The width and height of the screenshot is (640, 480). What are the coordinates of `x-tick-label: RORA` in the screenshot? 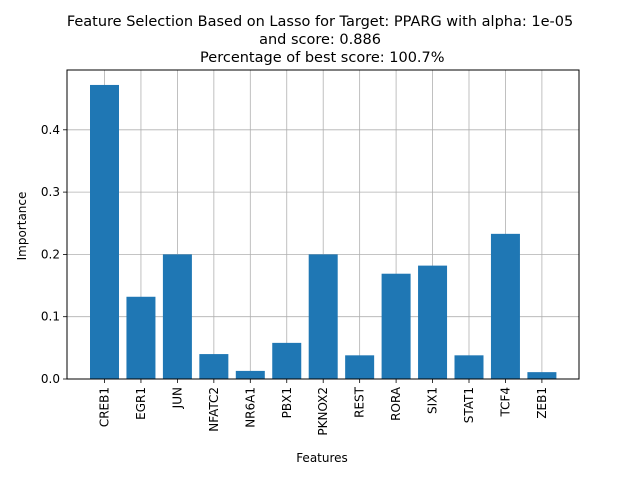 It's located at (396, 403).